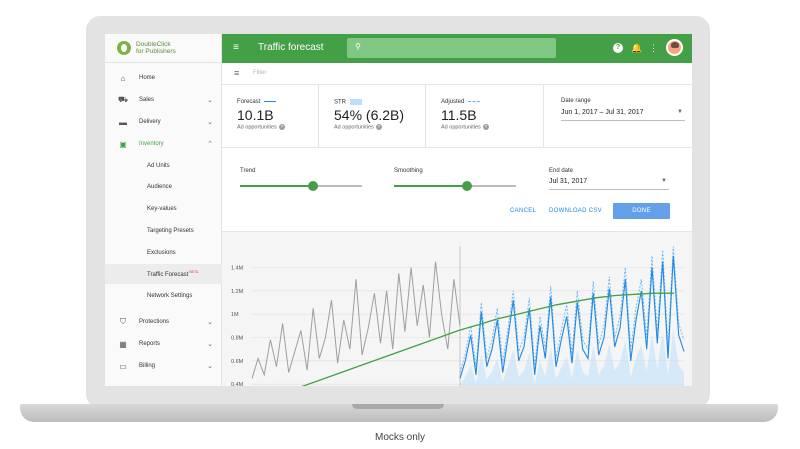 The width and height of the screenshot is (800, 449). Describe the element at coordinates (461, 127) in the screenshot. I see `adjusted-sub-text: Ad opportunities` at that location.